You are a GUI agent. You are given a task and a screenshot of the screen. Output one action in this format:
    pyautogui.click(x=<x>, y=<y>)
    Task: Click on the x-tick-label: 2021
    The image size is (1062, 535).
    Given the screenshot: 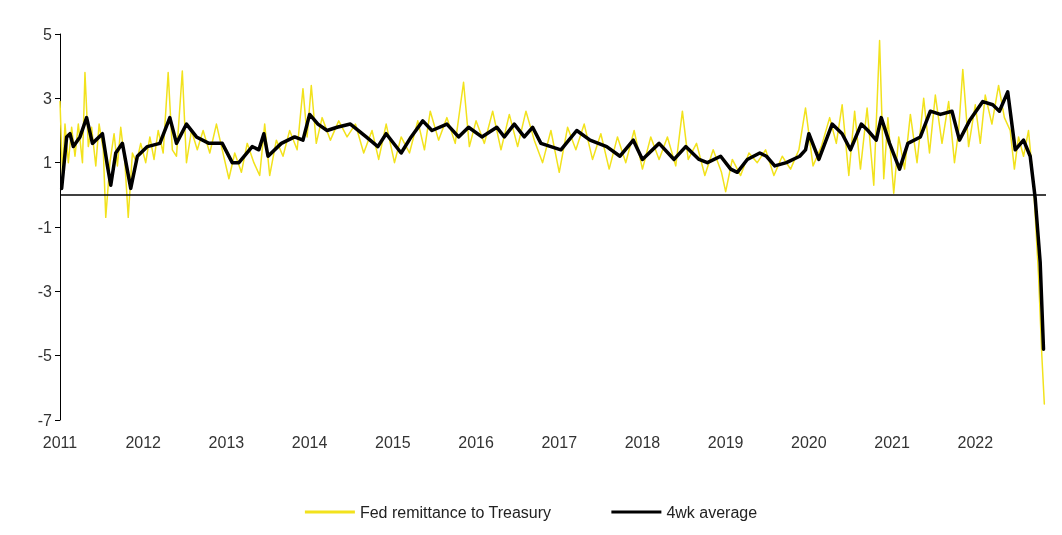 What is the action you would take?
    pyautogui.click(x=892, y=442)
    